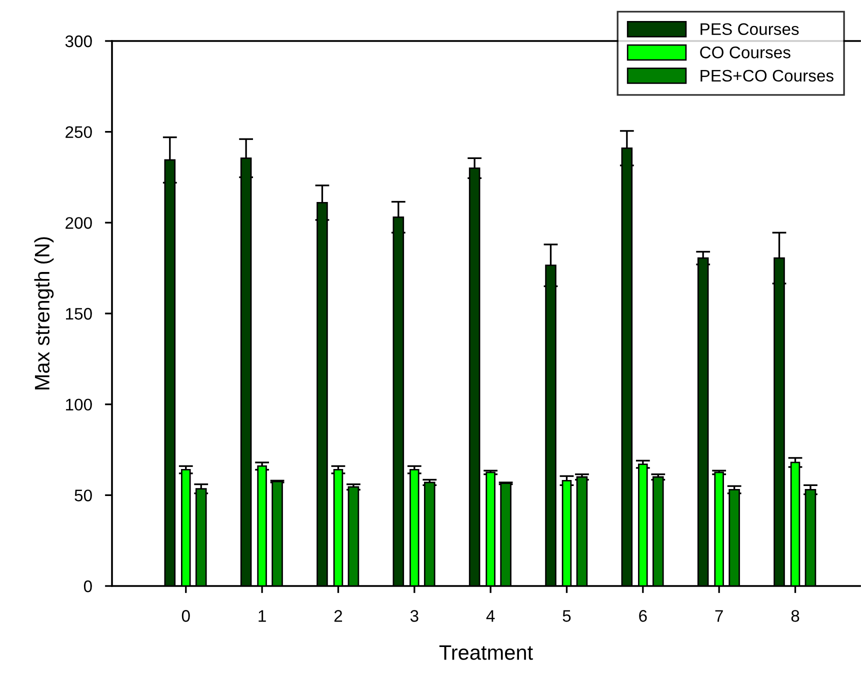 This screenshot has width=861, height=677. What do you see at coordinates (186, 616) in the screenshot?
I see `x-tick-label: 0` at bounding box center [186, 616].